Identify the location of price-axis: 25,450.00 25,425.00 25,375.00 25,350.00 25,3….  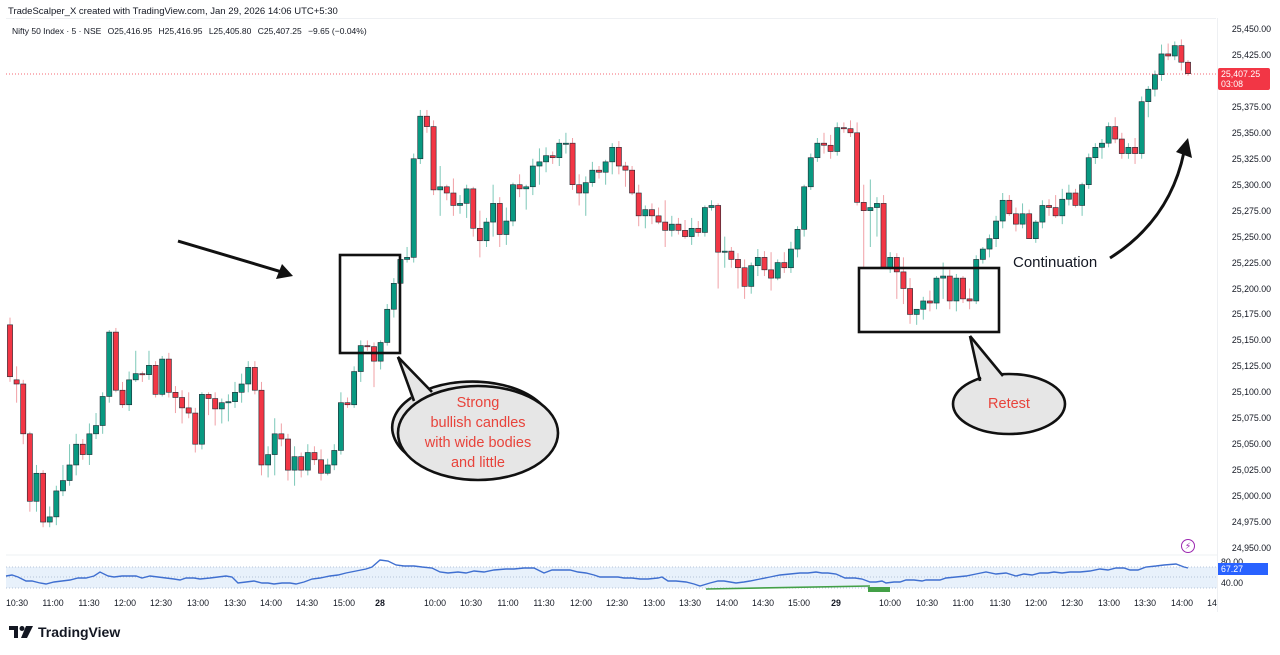
(1248, 315).